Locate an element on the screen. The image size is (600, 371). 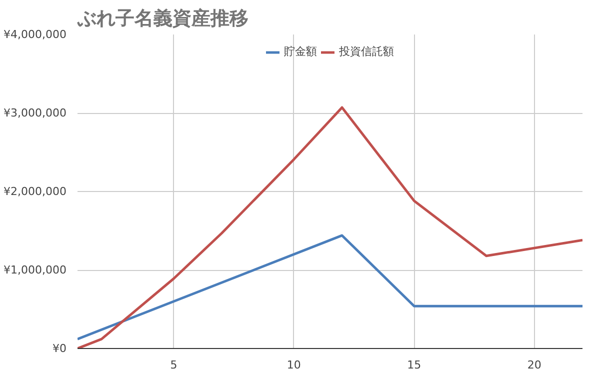
legend-label: 投資信託額 is located at coordinates (366, 51).